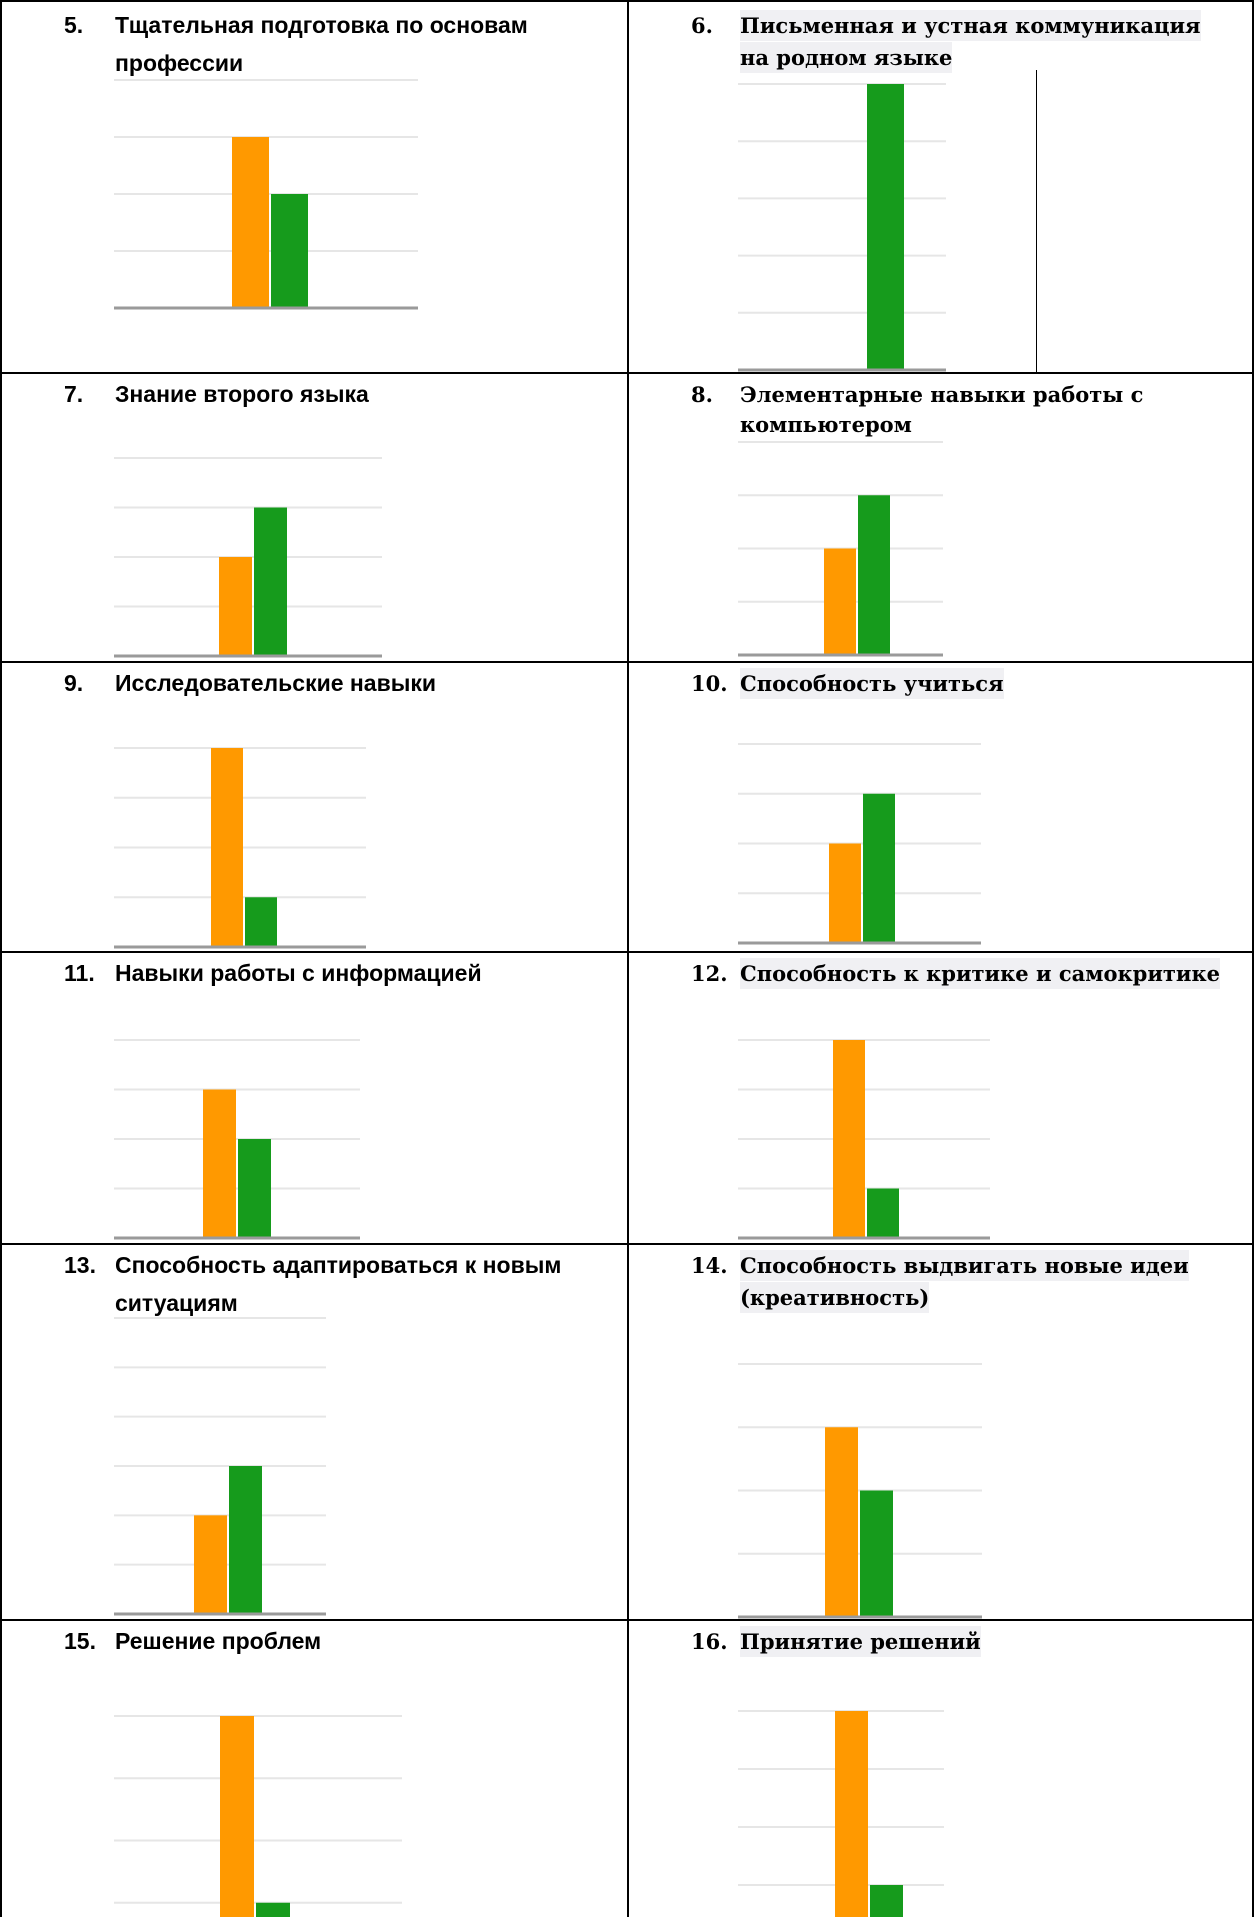 The image size is (1254, 1917). What do you see at coordinates (74, 683) in the screenshot?
I see `chart-number: 9.` at bounding box center [74, 683].